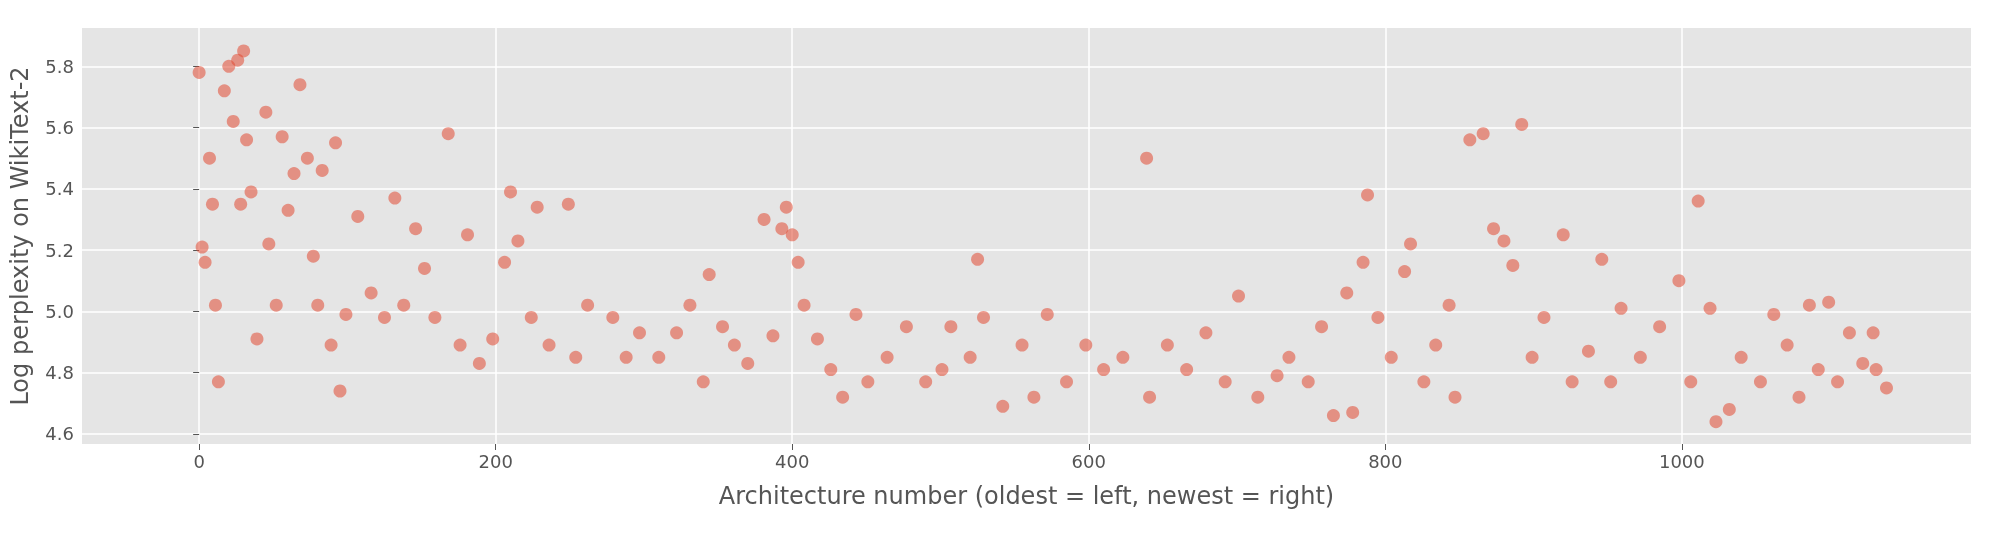 The image size is (2000, 546). Describe the element at coordinates (59, 311) in the screenshot. I see `y-tick-label: 5.0` at that location.